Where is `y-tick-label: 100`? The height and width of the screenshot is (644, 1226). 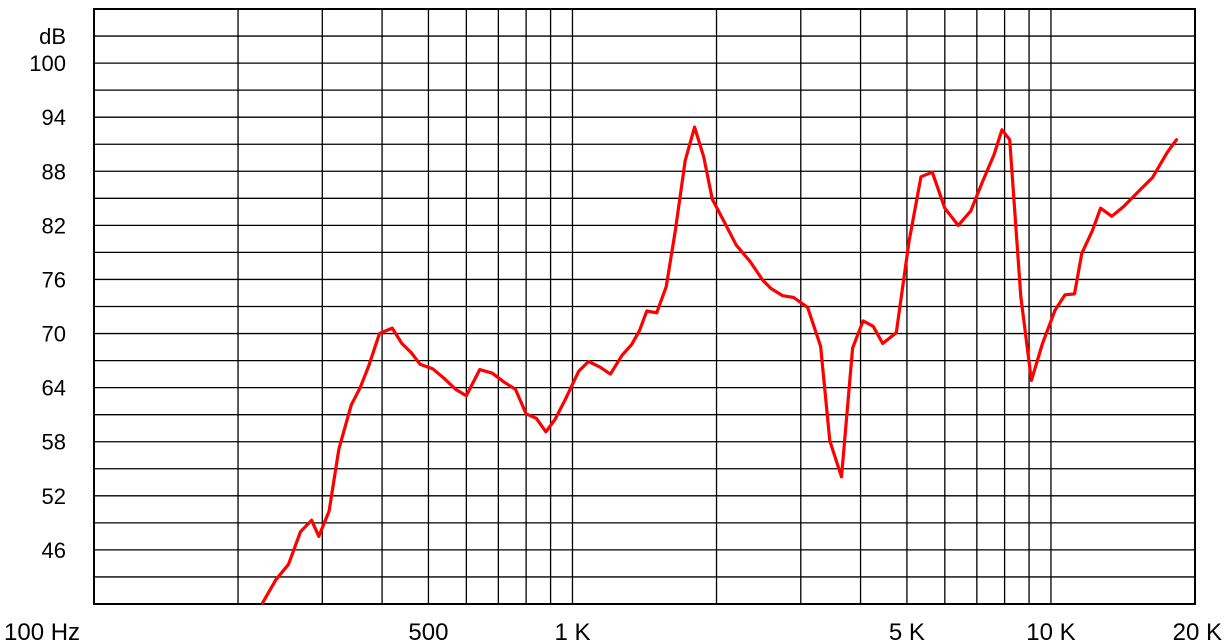
y-tick-label: 100 is located at coordinates (47, 63).